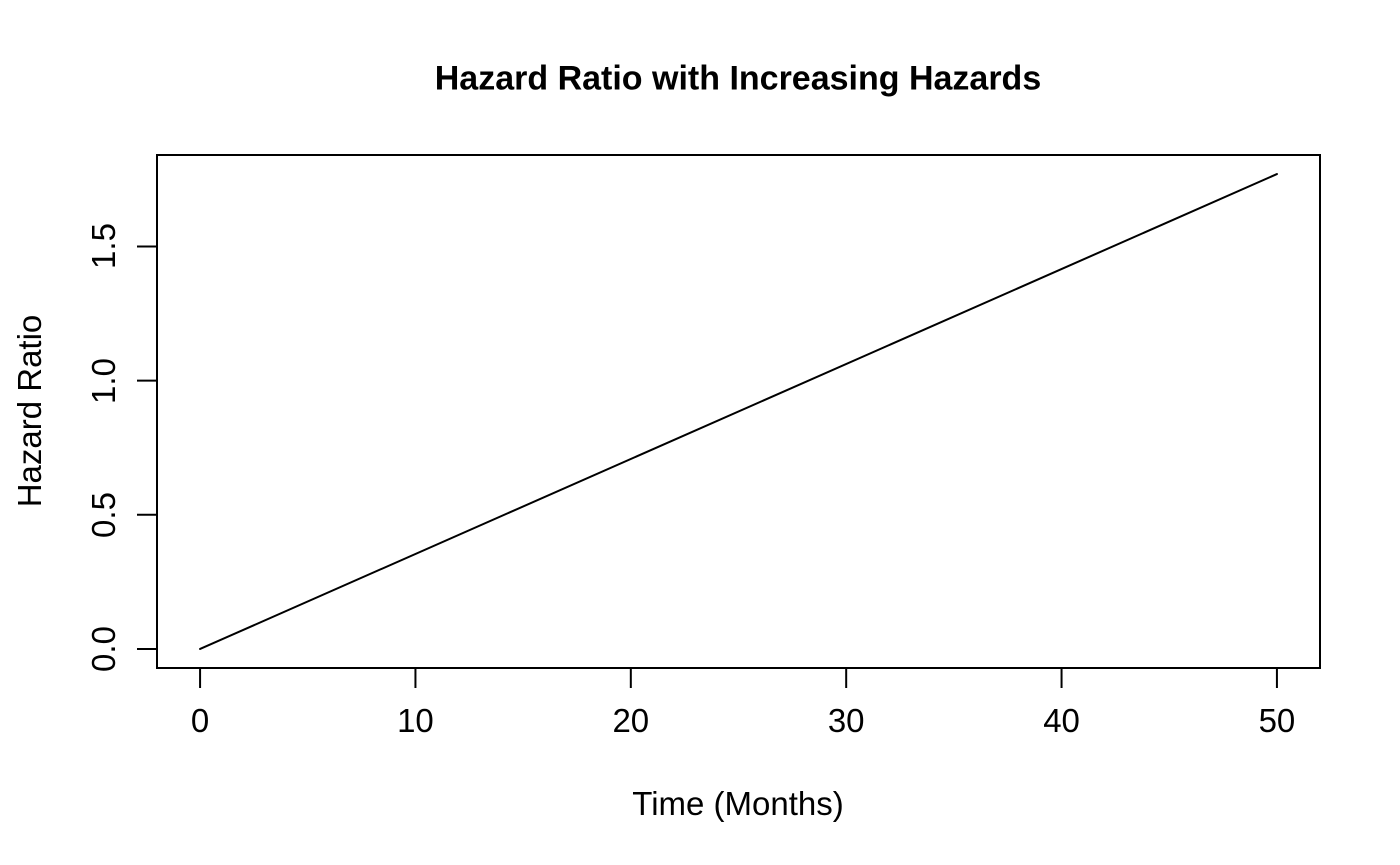  What do you see at coordinates (103, 649) in the screenshot?
I see `y-tick-label: 0.0` at bounding box center [103, 649].